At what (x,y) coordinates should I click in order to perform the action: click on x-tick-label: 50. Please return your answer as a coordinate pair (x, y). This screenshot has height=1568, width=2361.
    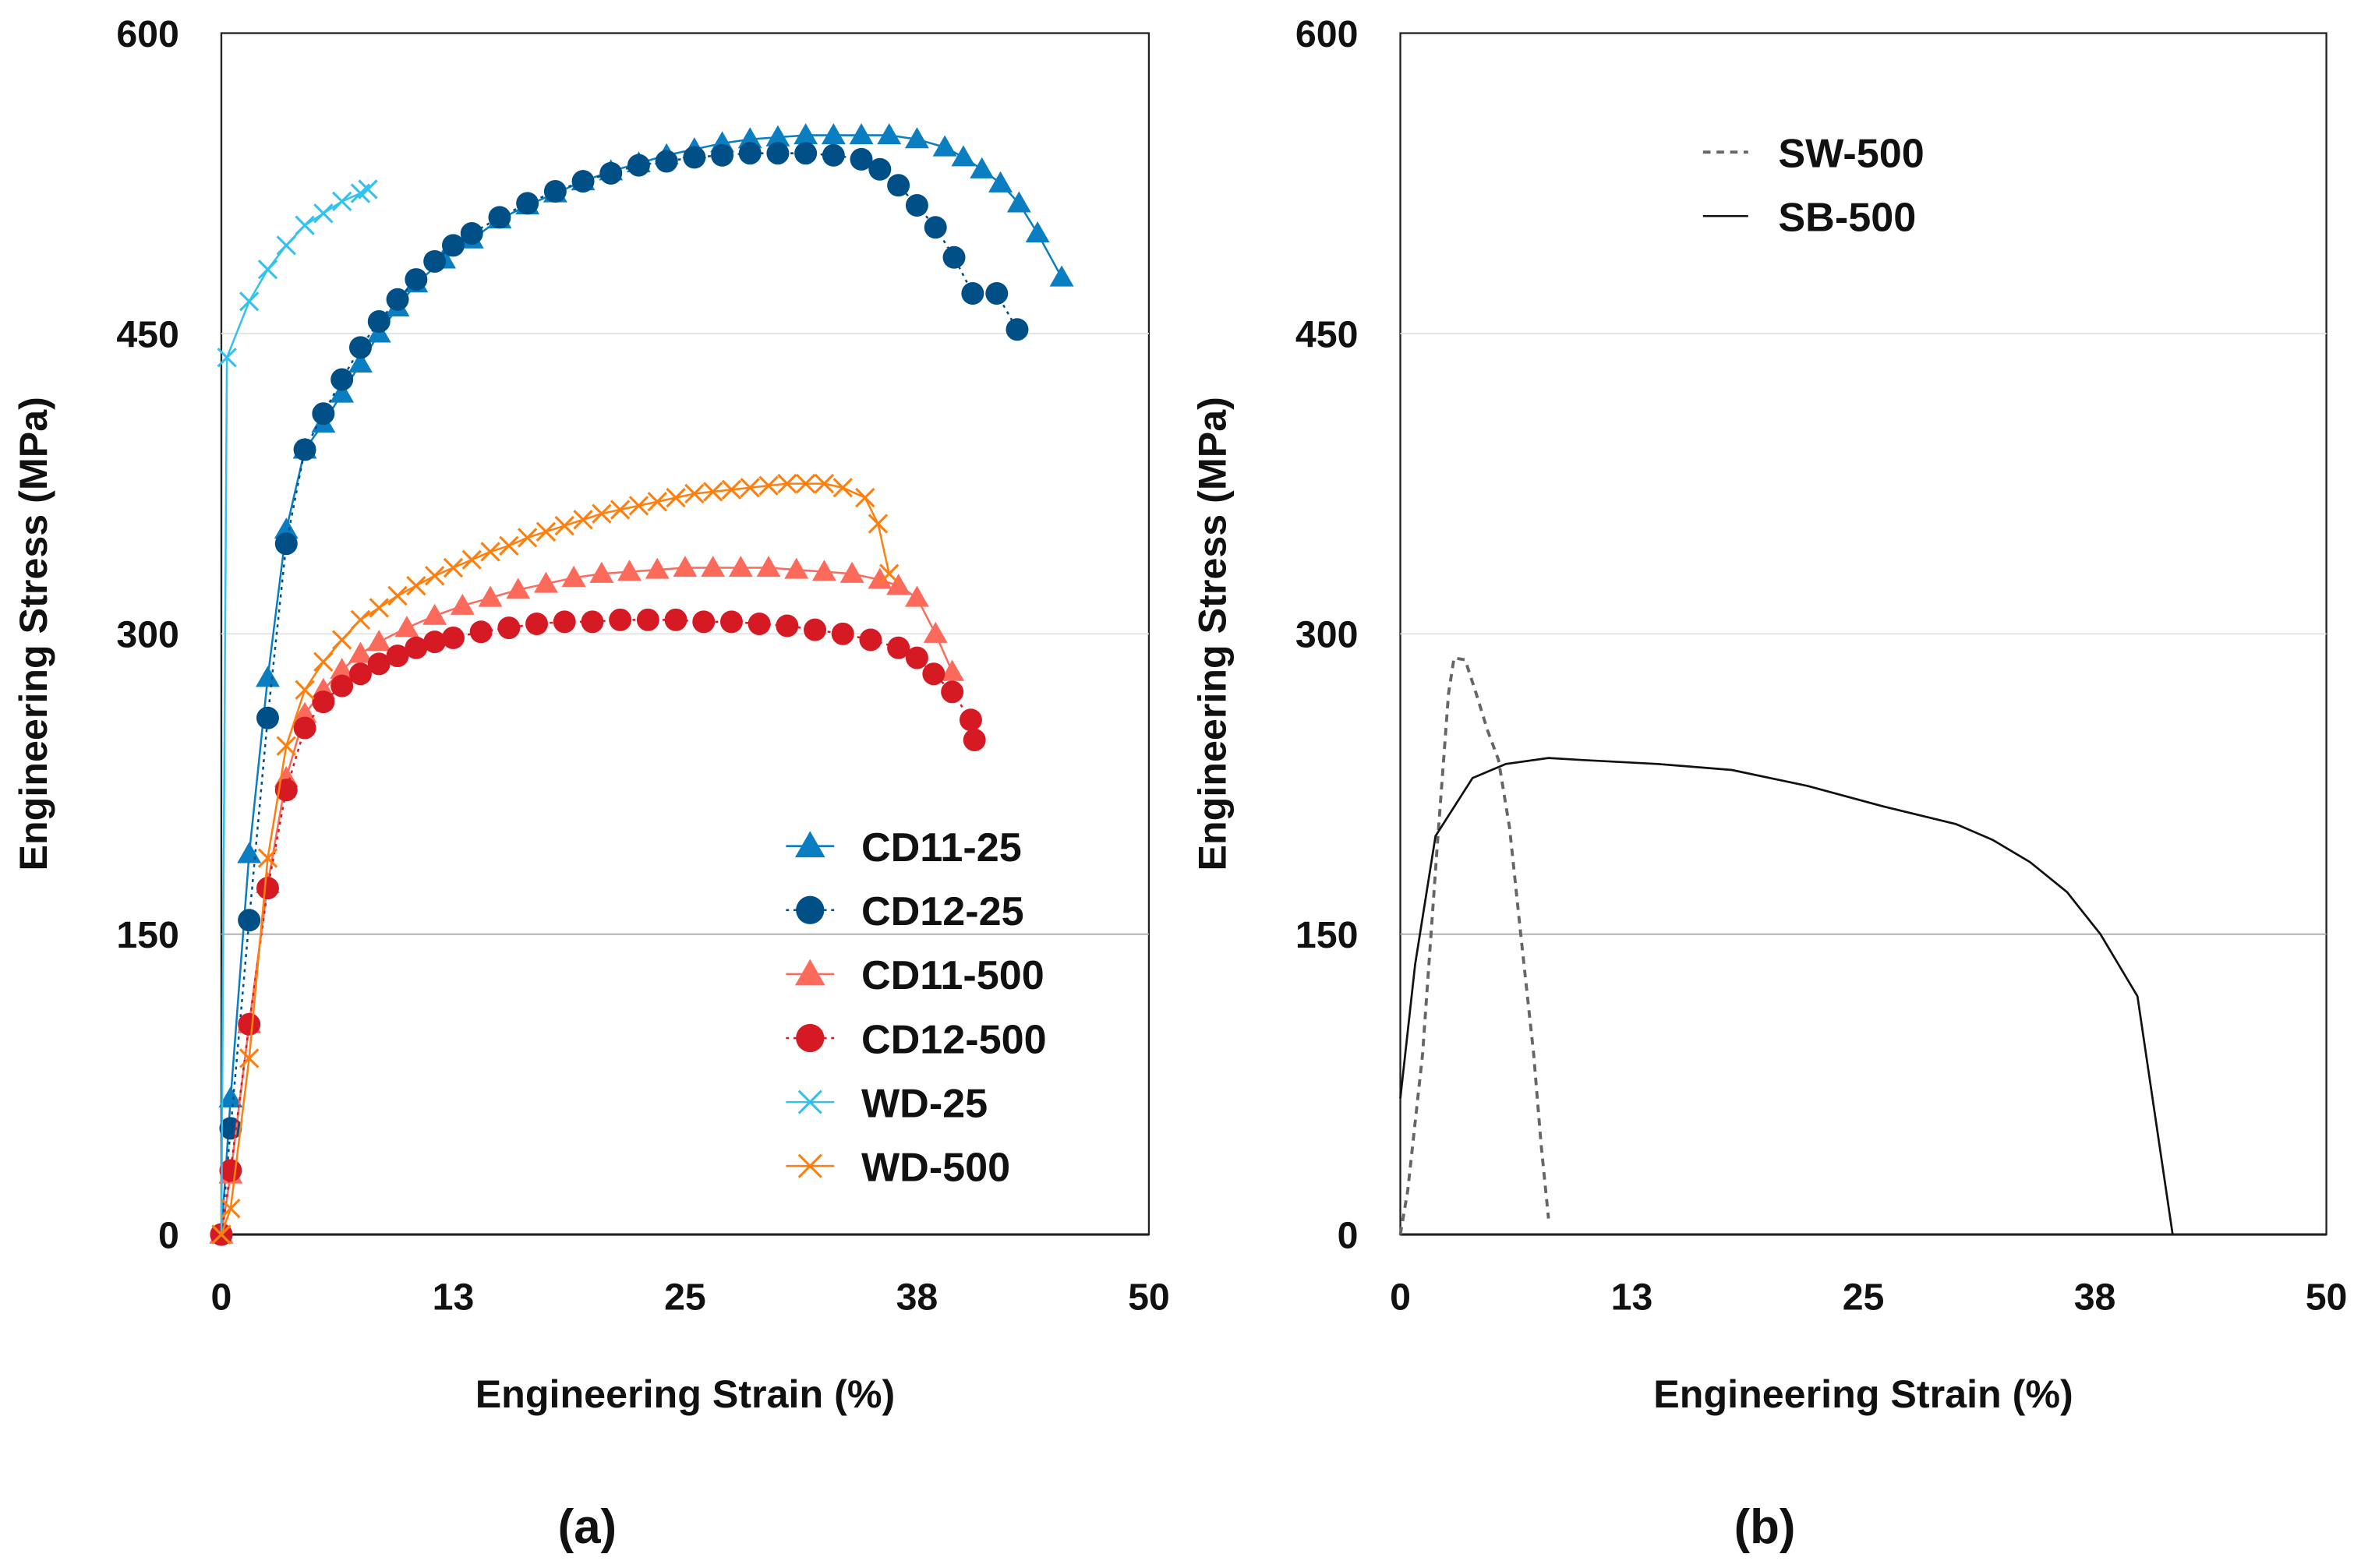
    Looking at the image, I should click on (1149, 1298).